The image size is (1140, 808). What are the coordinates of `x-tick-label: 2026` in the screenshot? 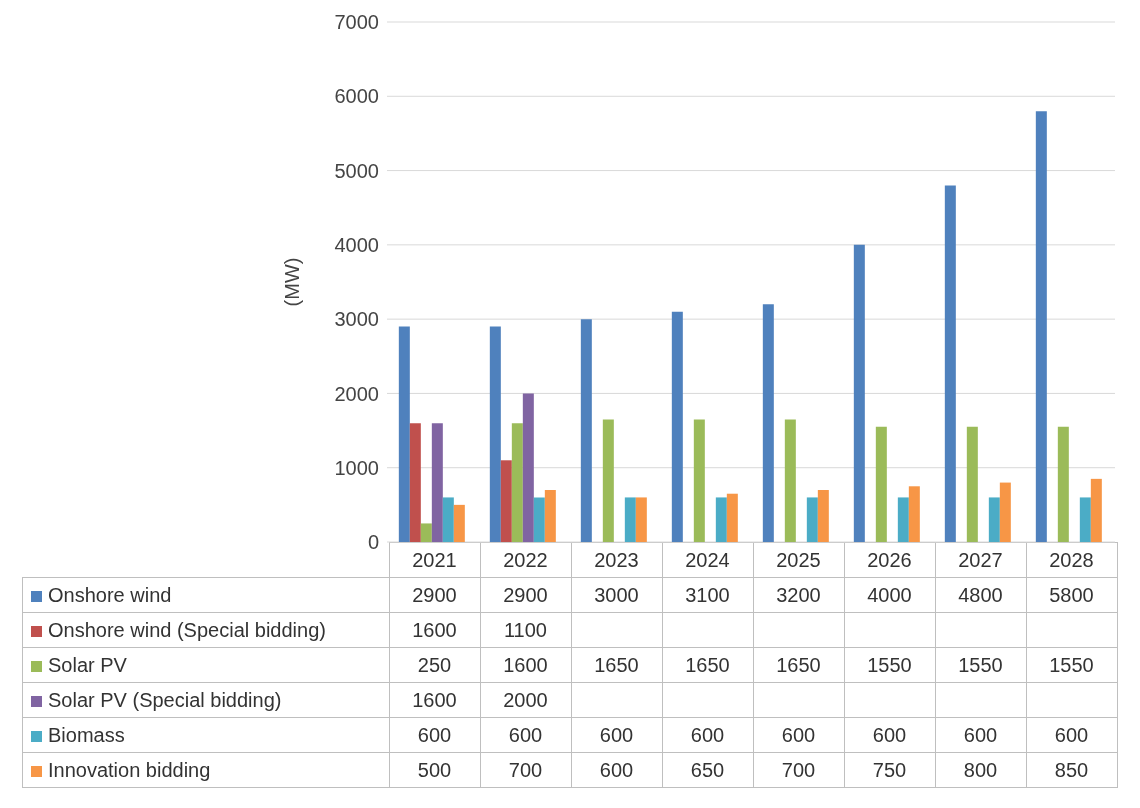 It's located at (889, 560).